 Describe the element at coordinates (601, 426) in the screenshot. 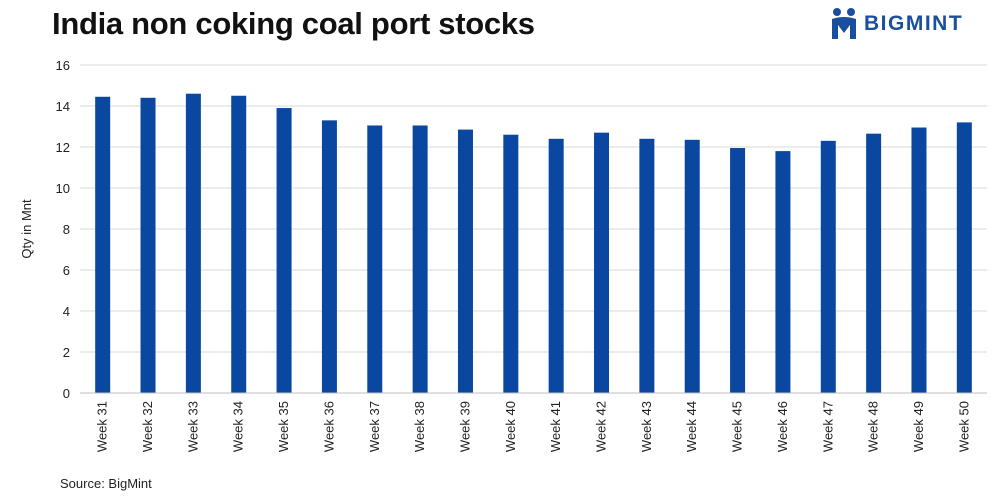

I see `x-tick-label: Week 42` at that location.